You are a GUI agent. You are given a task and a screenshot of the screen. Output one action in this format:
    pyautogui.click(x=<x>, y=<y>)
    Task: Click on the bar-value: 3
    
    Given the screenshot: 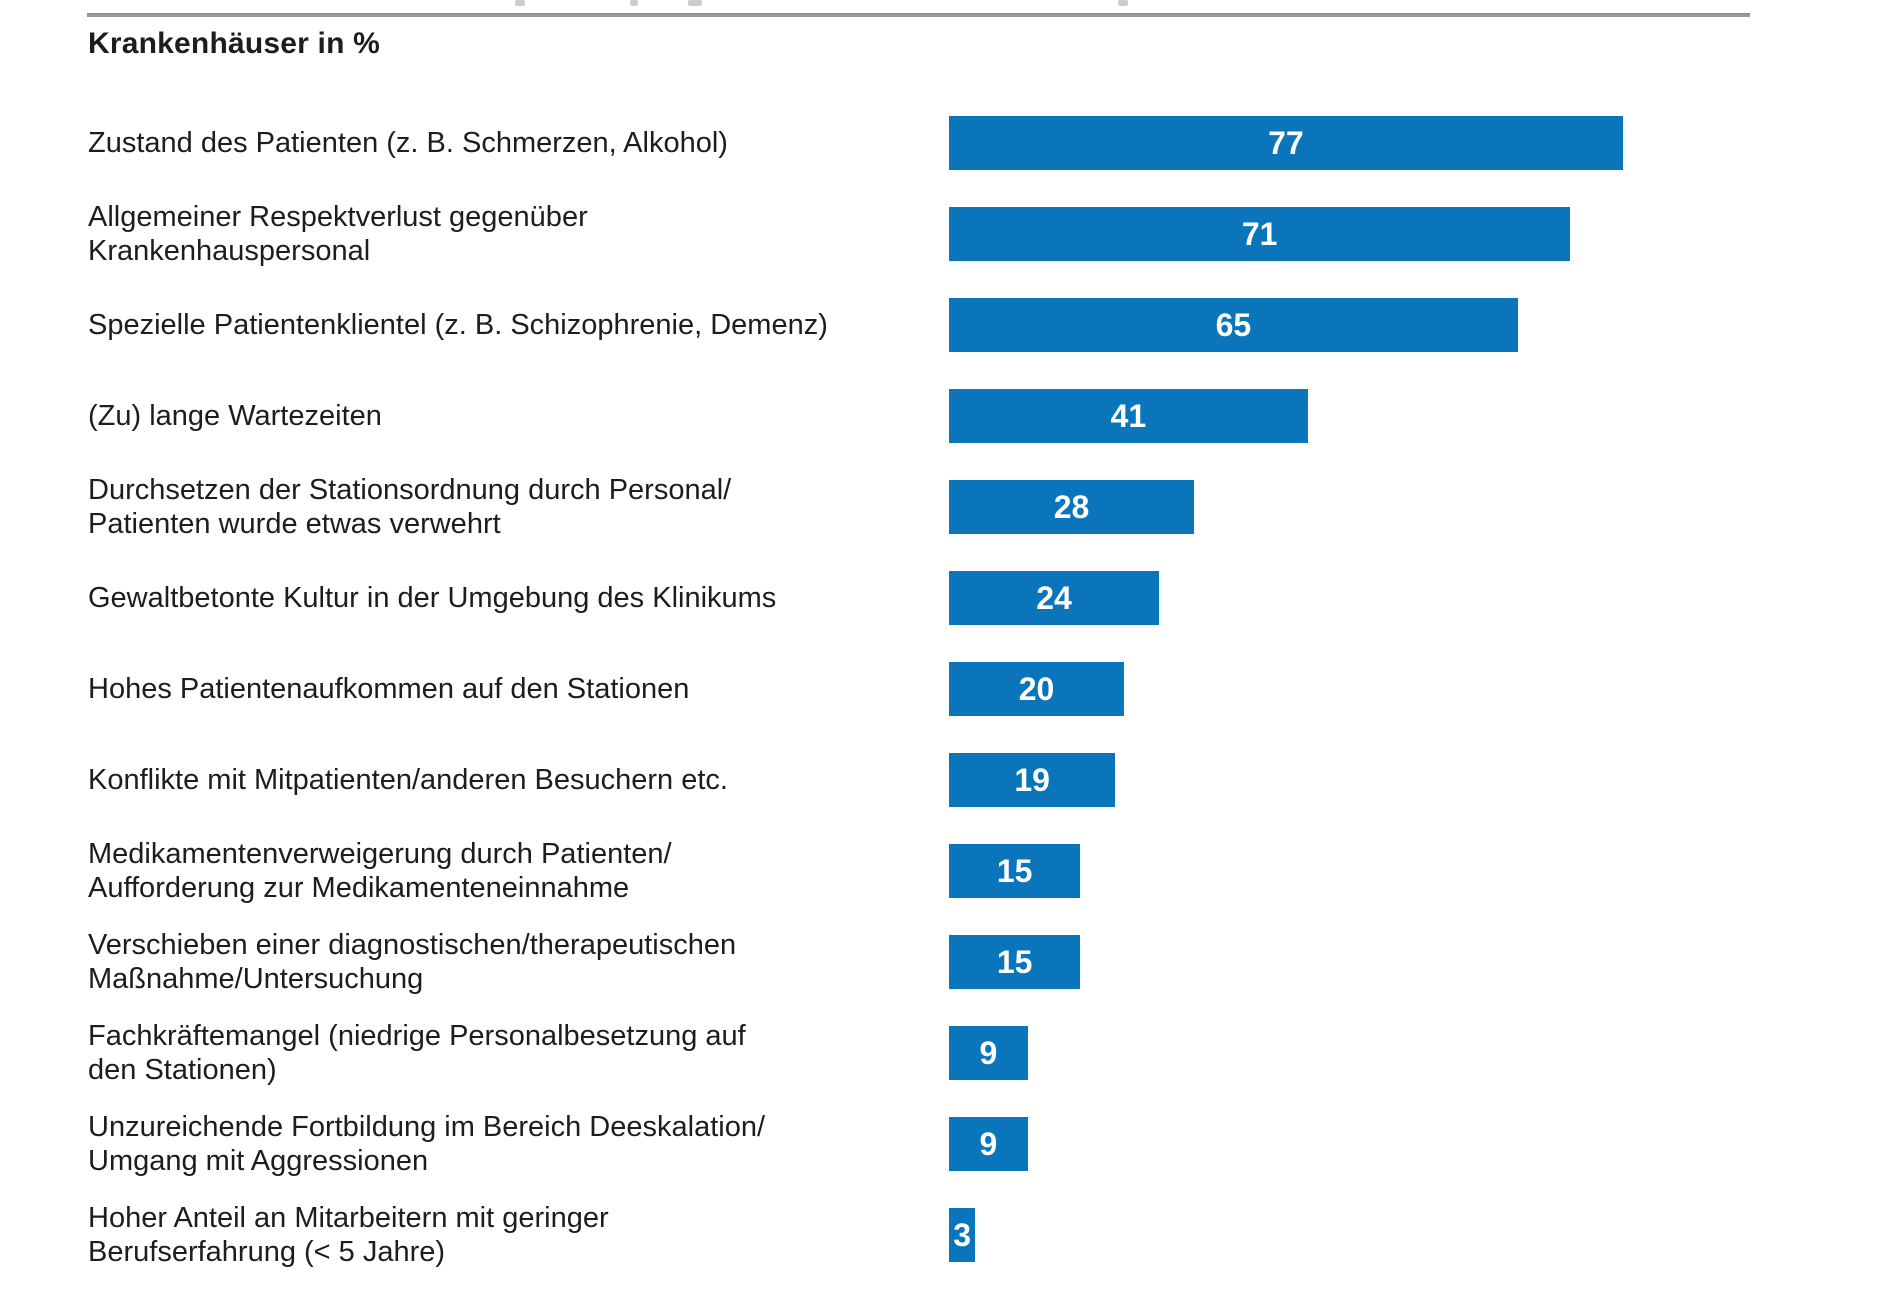 What is the action you would take?
    pyautogui.click(x=962, y=1234)
    